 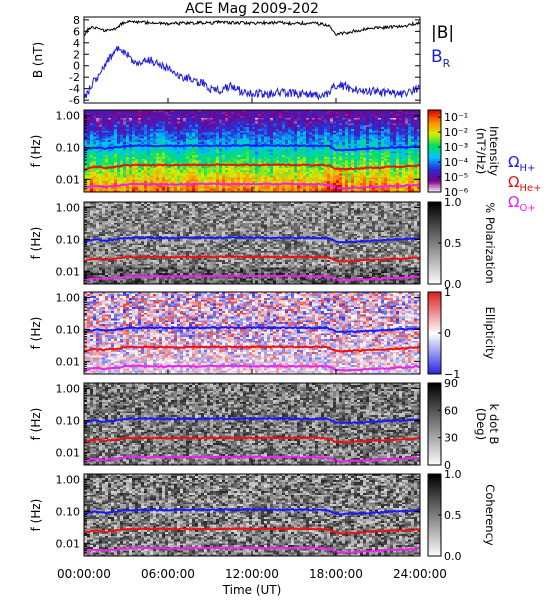 I want to click on figure-title: ACE Mag 2009-202, so click(x=252, y=9).